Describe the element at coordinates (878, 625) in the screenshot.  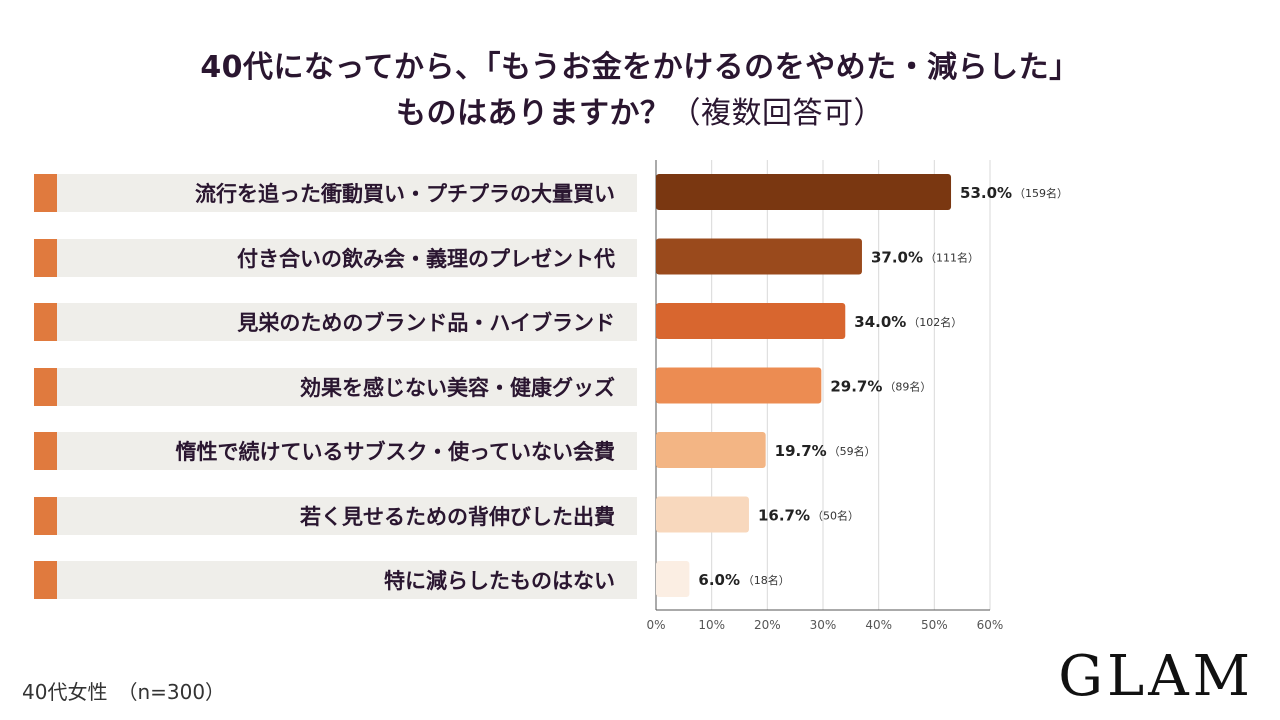
I see `x-tick-label: 40%` at that location.